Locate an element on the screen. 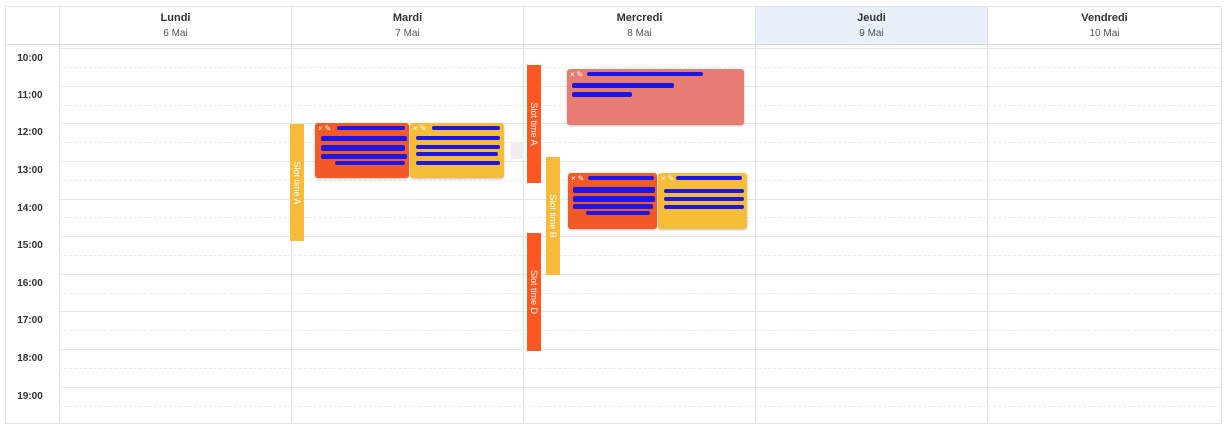 This screenshot has height=431, width=1230. time-label: 12:00 is located at coordinates (30, 132).